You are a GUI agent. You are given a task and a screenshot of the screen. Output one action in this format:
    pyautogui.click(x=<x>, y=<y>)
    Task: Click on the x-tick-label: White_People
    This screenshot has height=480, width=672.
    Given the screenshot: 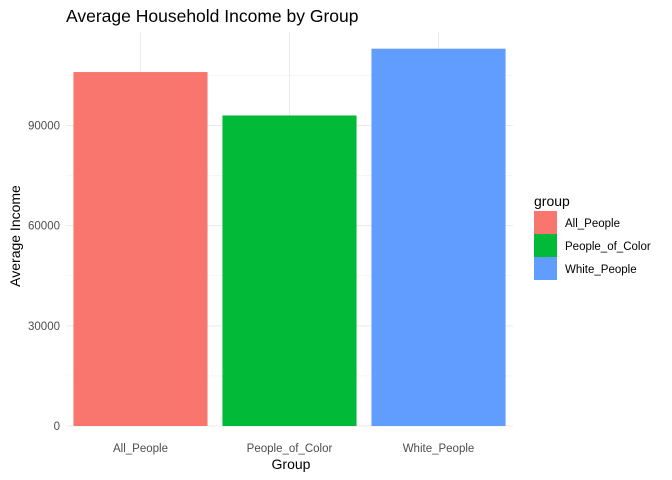 What is the action you would take?
    pyautogui.click(x=439, y=449)
    